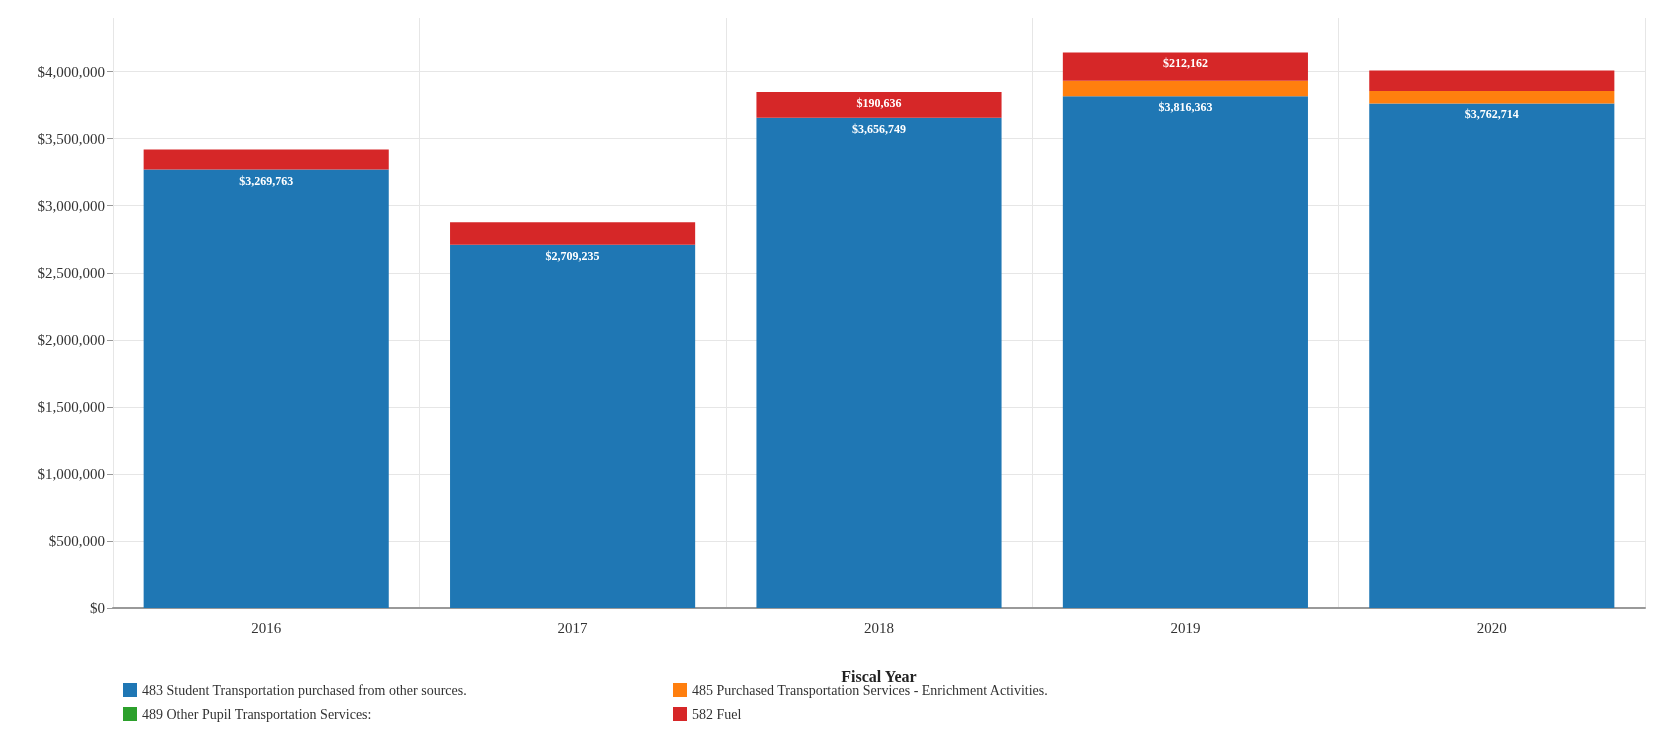 The width and height of the screenshot is (1673, 738). What do you see at coordinates (1491, 114) in the screenshot?
I see `data-label: $3,762,714` at bounding box center [1491, 114].